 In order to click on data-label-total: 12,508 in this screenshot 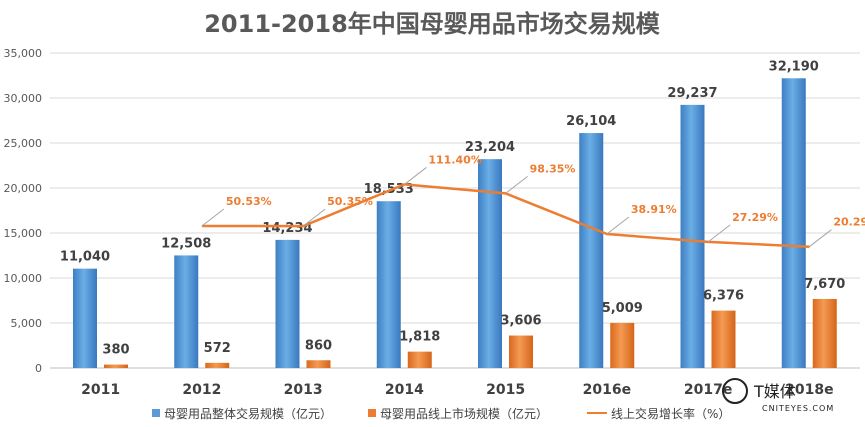, I will do `click(186, 243)`.